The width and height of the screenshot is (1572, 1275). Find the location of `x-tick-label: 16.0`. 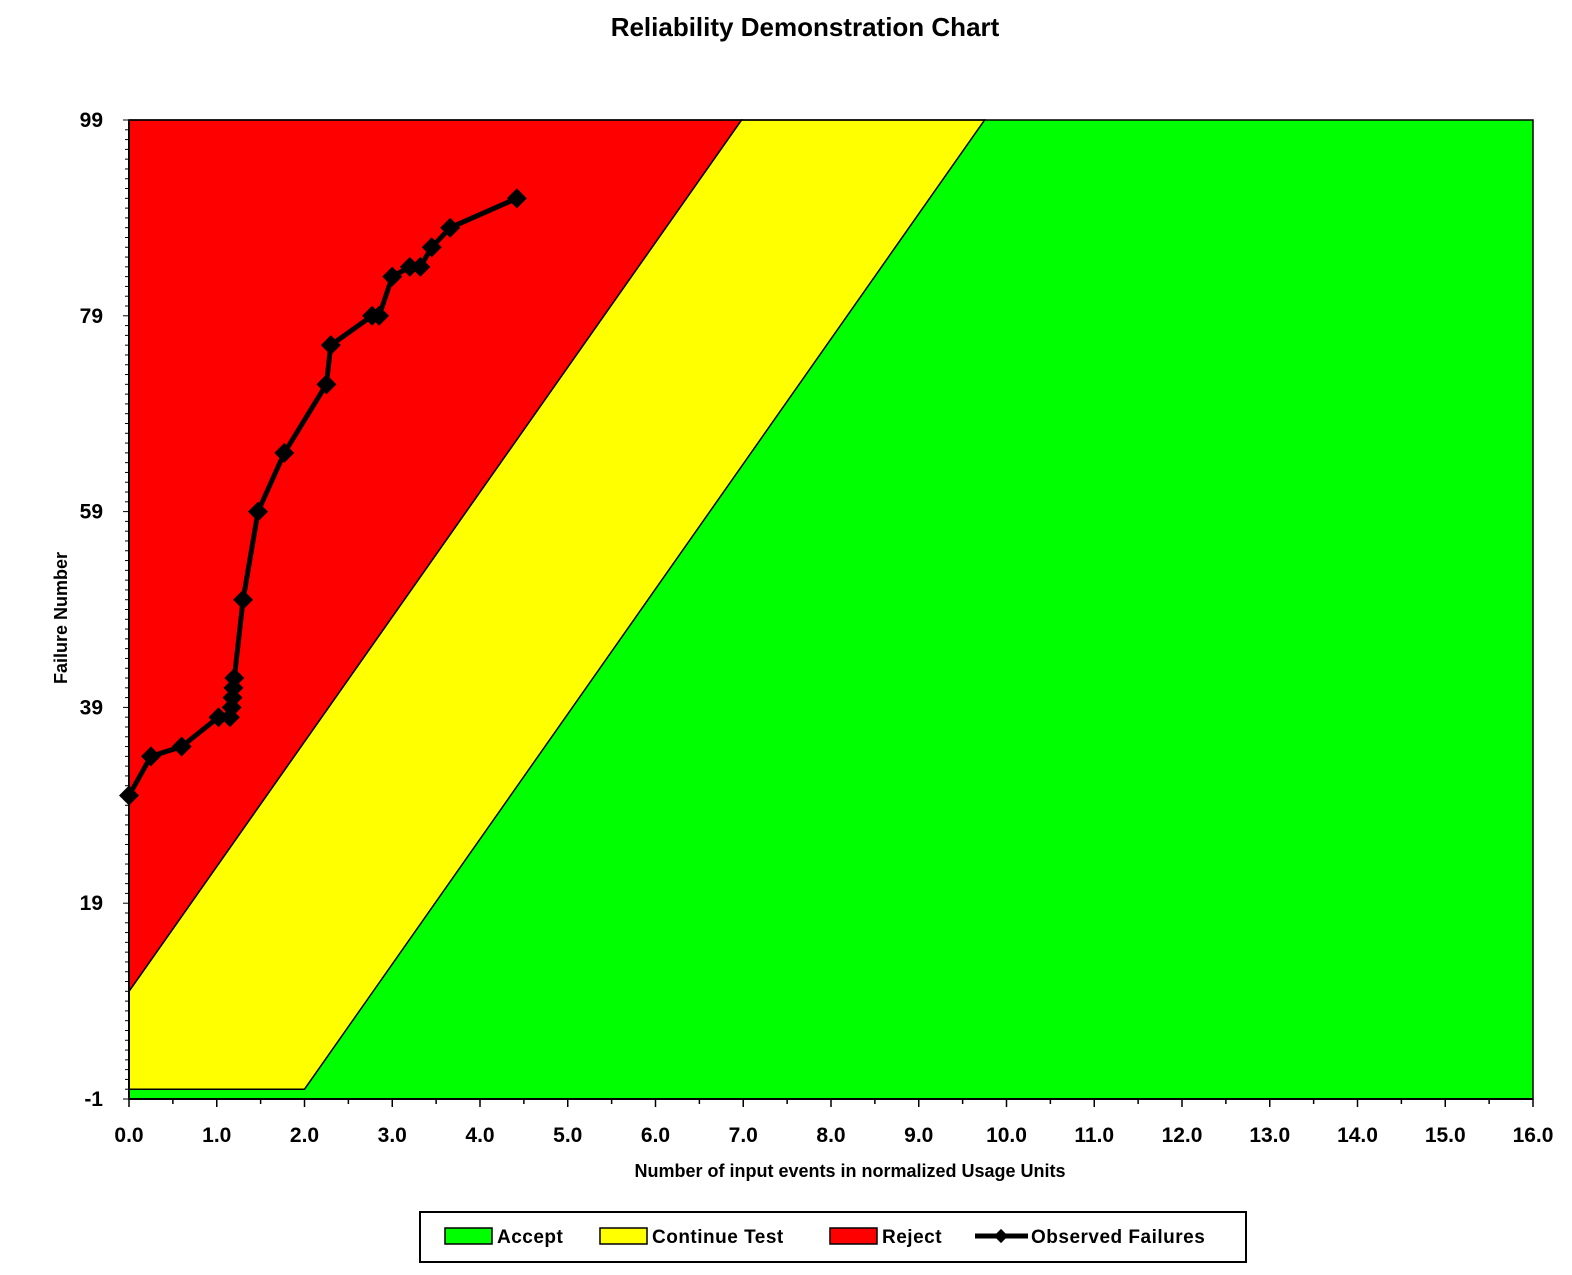

x-tick-label: 16.0 is located at coordinates (1533, 1135).